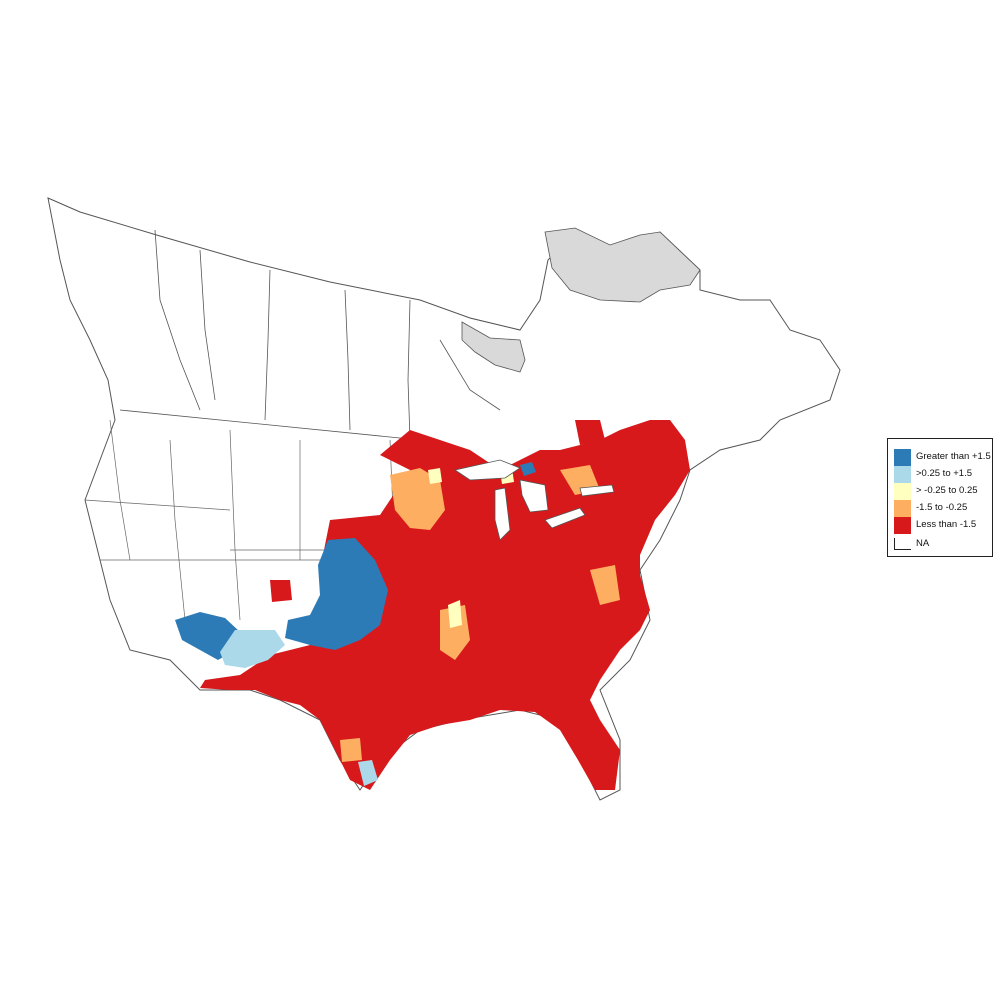 This screenshot has height=1000, width=1000. What do you see at coordinates (351, 750) in the screenshot?
I see `cells-neg-1-5-to-neg-0-25-tx` at bounding box center [351, 750].